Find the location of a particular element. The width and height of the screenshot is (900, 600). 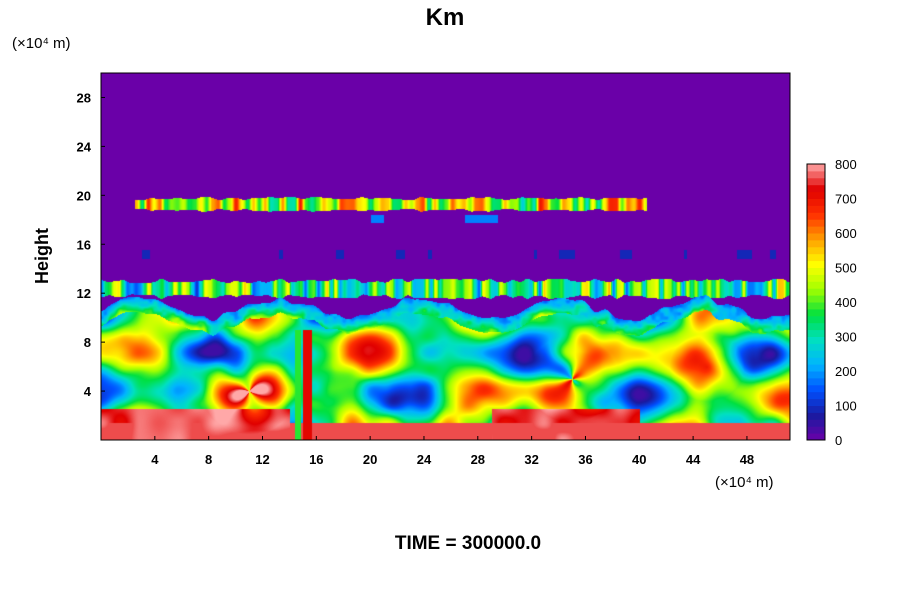

colorbar-tick-label: 300 is located at coordinates (846, 337).